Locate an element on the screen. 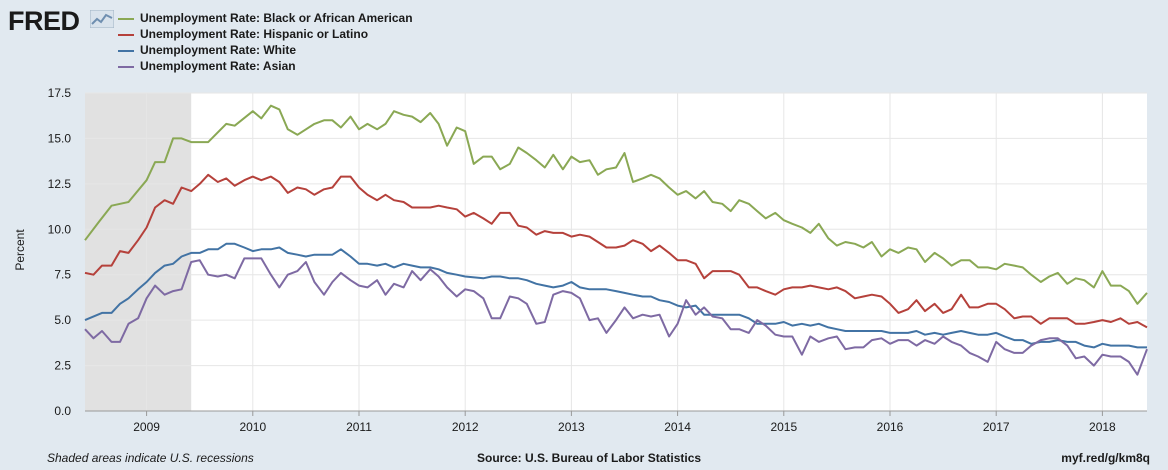 This screenshot has width=1168, height=470. legend-swatch-asian is located at coordinates (126, 67).